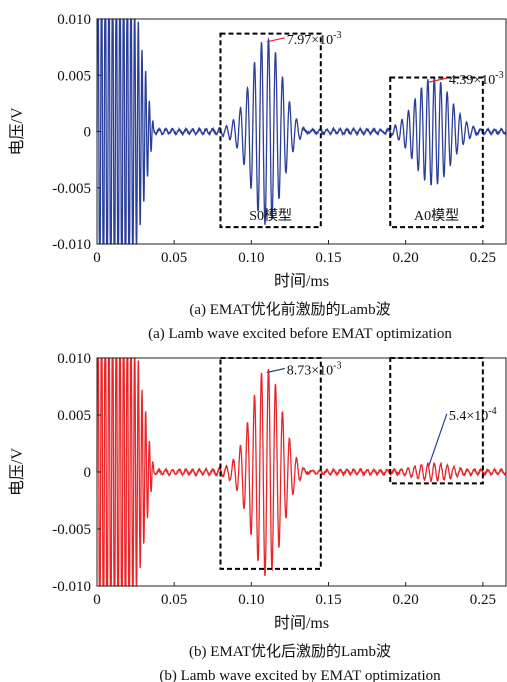  Describe the element at coordinates (97, 258) in the screenshot. I see `chart-a-xtick-label-0: 0` at that location.